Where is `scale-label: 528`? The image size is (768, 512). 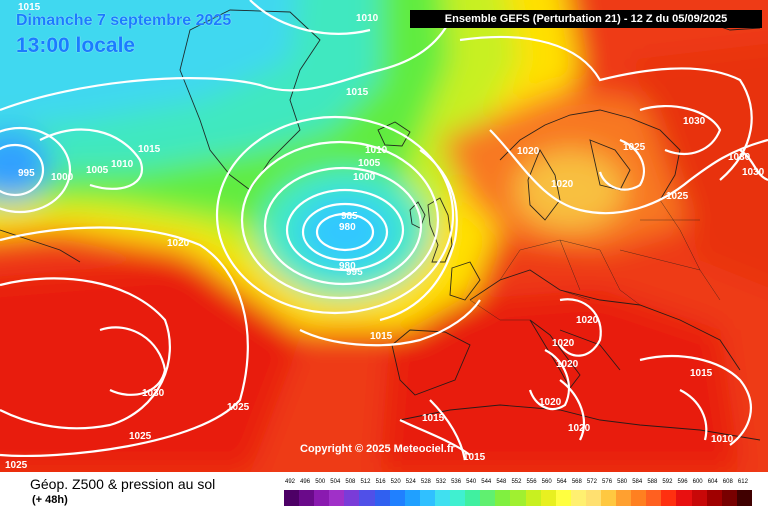
scale-label: 528 is located at coordinates (425, 482).